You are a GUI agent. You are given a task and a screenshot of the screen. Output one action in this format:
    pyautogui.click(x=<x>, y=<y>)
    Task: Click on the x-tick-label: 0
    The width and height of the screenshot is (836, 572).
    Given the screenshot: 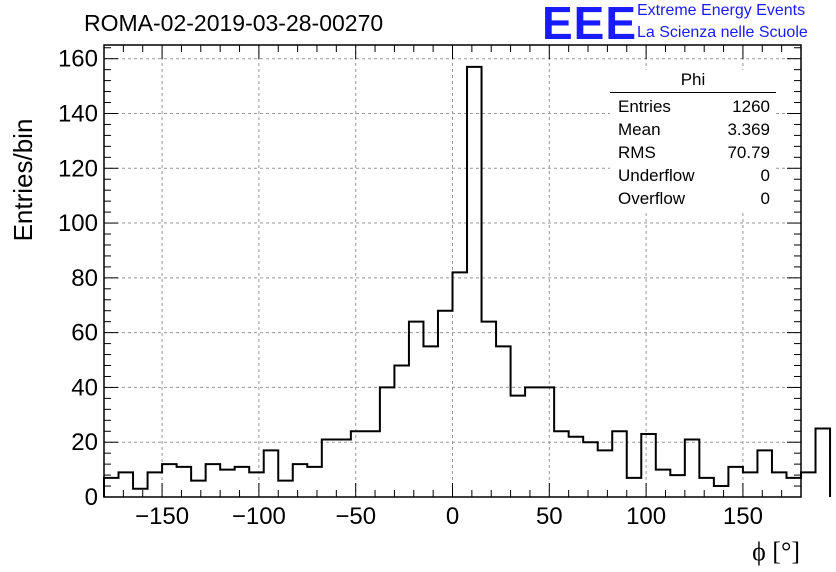 What is the action you would take?
    pyautogui.click(x=452, y=516)
    